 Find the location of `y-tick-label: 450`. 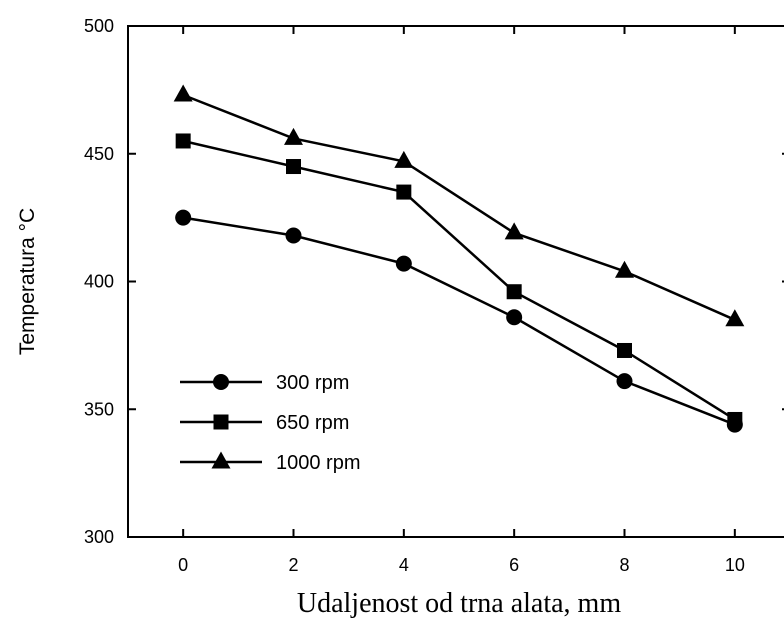

y-tick-label: 450 is located at coordinates (99, 154).